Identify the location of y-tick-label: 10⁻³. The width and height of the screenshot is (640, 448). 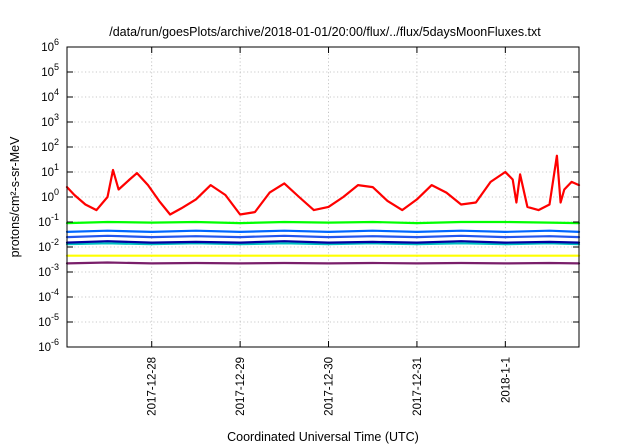
(48, 270).